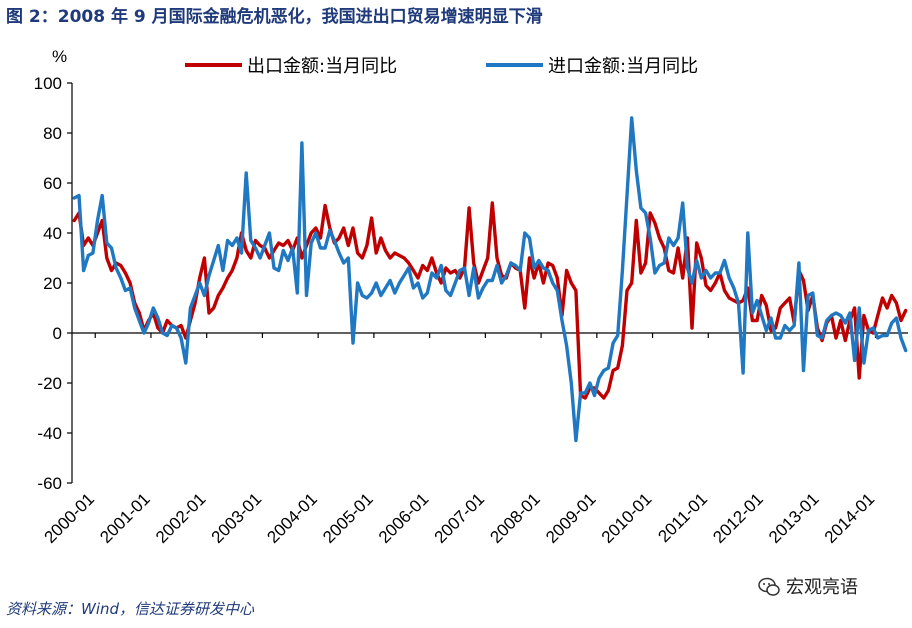  What do you see at coordinates (822, 587) in the screenshot?
I see `watermark-text: 宏观亮语` at bounding box center [822, 587].